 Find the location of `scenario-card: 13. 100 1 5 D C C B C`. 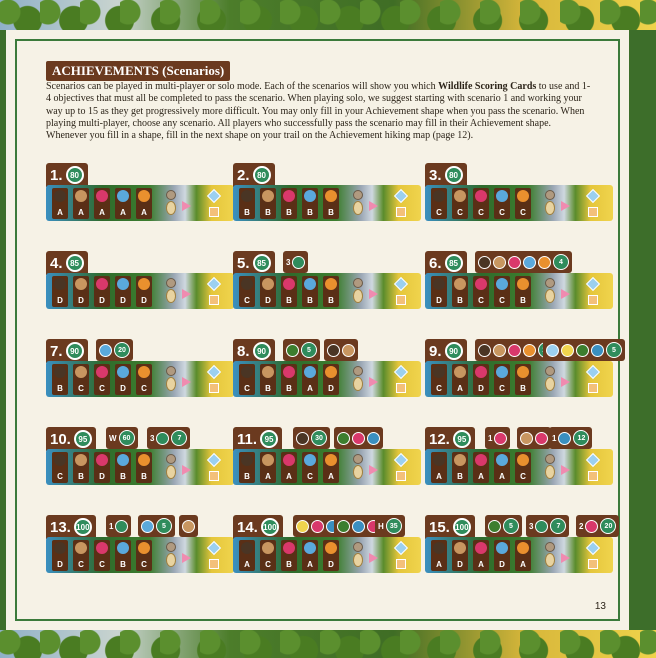

scenario-card: 13. 100 1 5 D C C B C is located at coordinates (140, 545).